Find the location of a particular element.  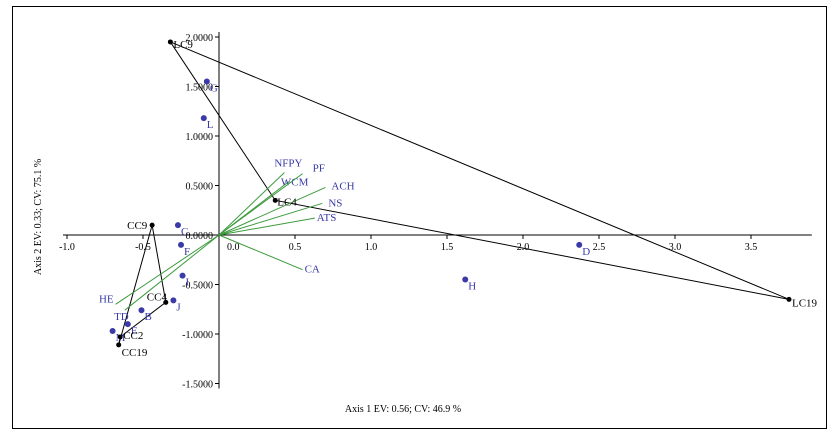

x-tick-label: -1.0 is located at coordinates (67, 247).